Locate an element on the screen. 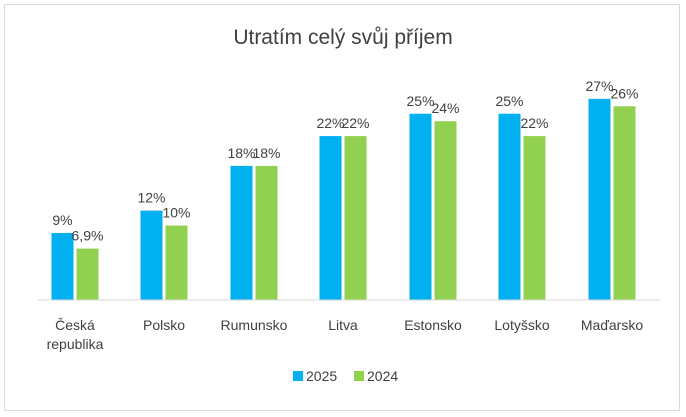  legend-swatch-2025 is located at coordinates (298, 376).